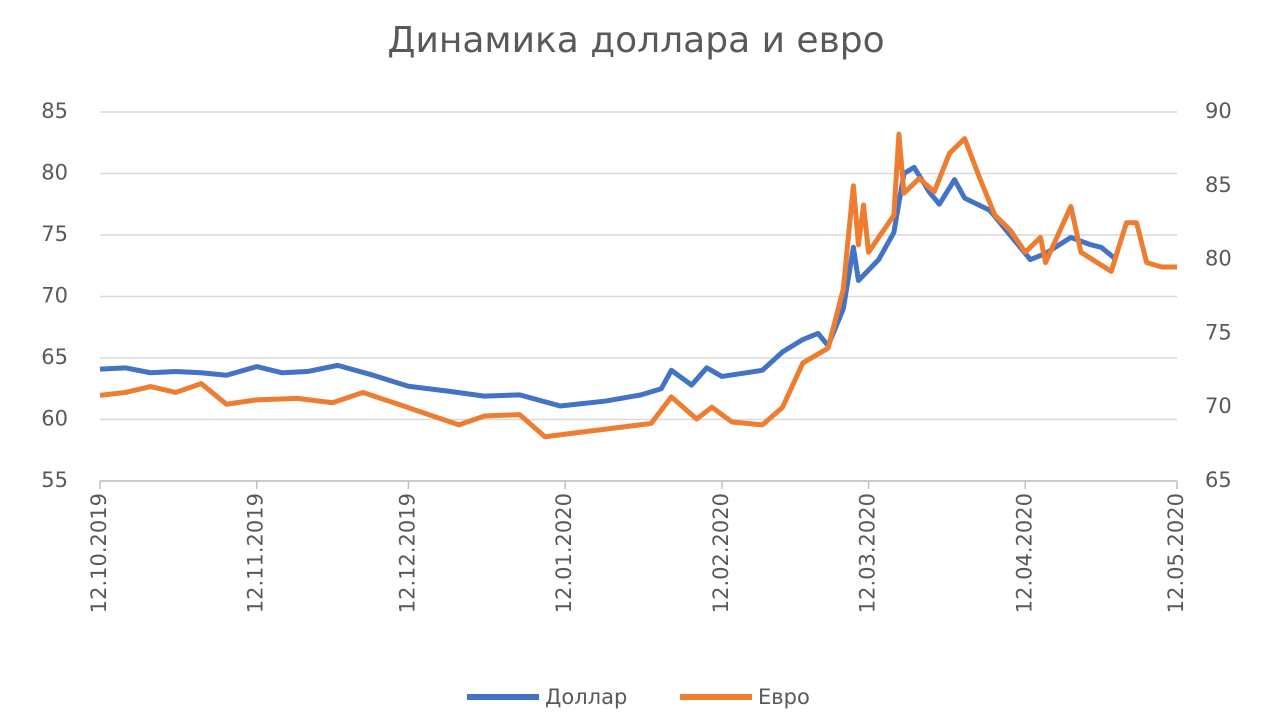 The image size is (1262, 719). What do you see at coordinates (54, 357) in the screenshot?
I see `y-tick-label: 65` at bounding box center [54, 357].